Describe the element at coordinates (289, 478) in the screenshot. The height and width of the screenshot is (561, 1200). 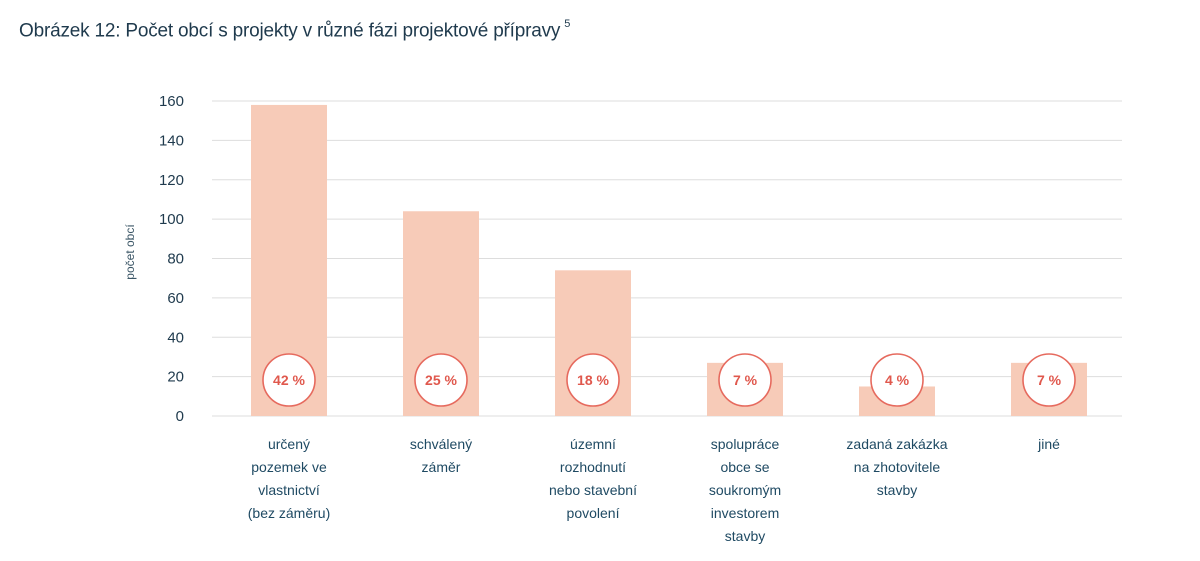
I see `category-label: určený pozemek ve vlastnictví (bez záměru)` at that location.